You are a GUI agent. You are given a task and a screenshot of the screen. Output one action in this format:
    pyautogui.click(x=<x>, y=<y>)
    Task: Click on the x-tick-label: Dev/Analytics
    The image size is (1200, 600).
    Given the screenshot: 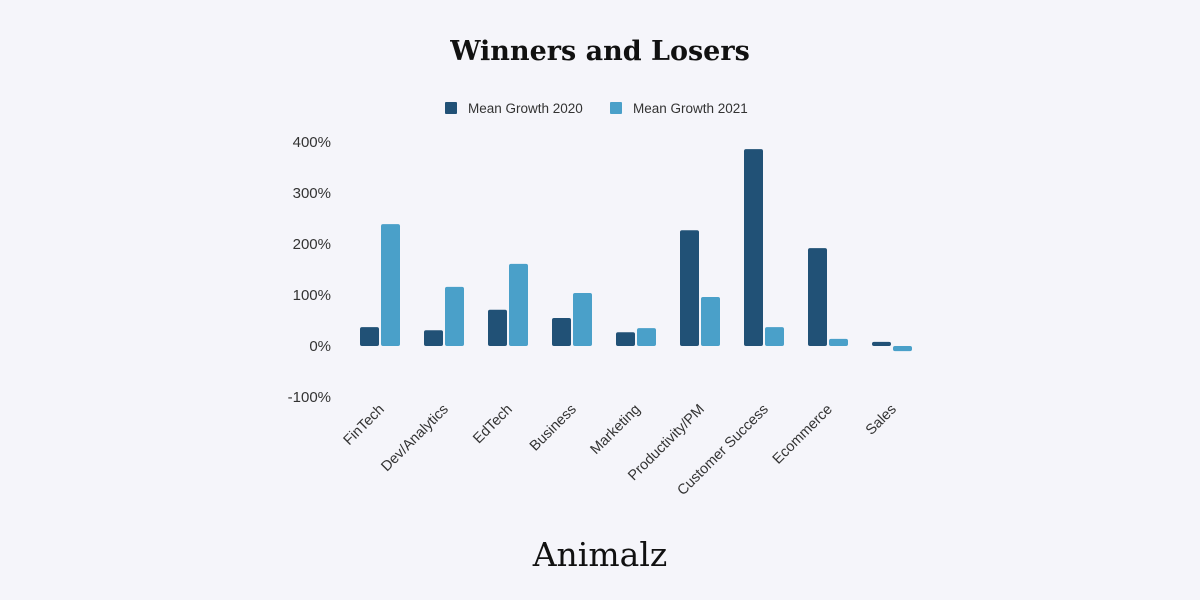 What is the action you would take?
    pyautogui.click(x=414, y=438)
    